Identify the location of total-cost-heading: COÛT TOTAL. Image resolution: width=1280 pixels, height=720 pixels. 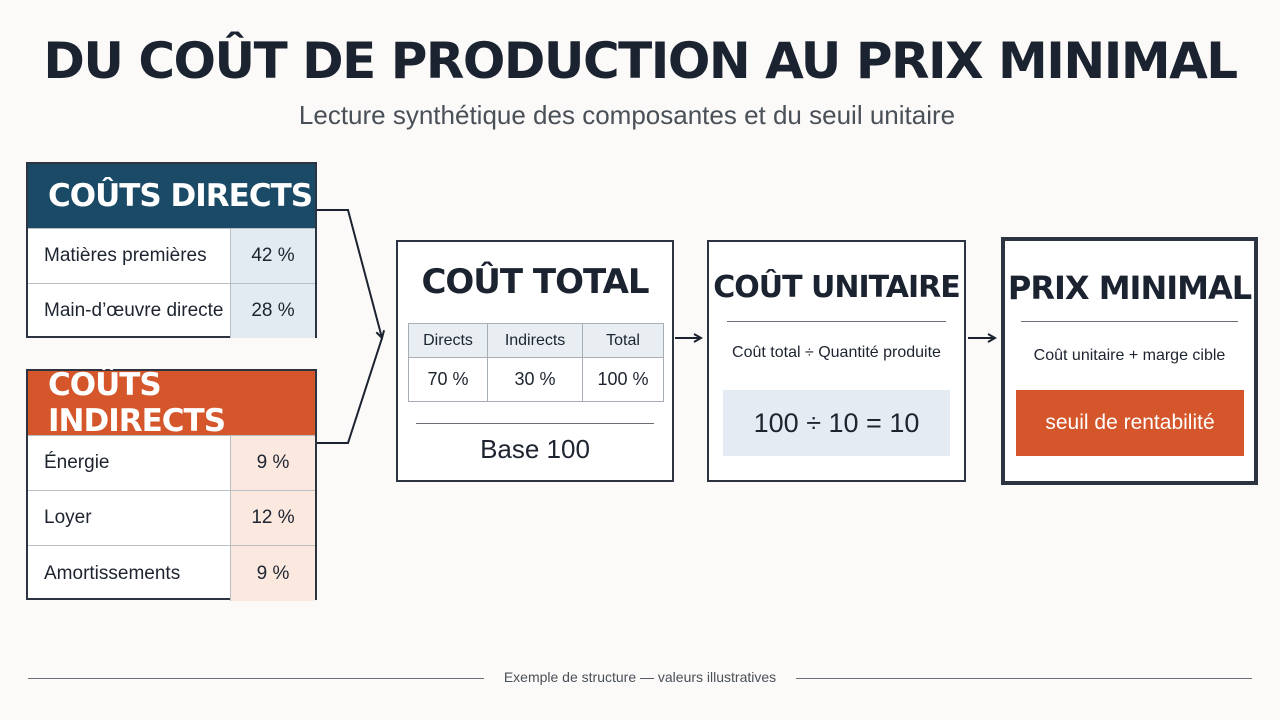
(535, 282).